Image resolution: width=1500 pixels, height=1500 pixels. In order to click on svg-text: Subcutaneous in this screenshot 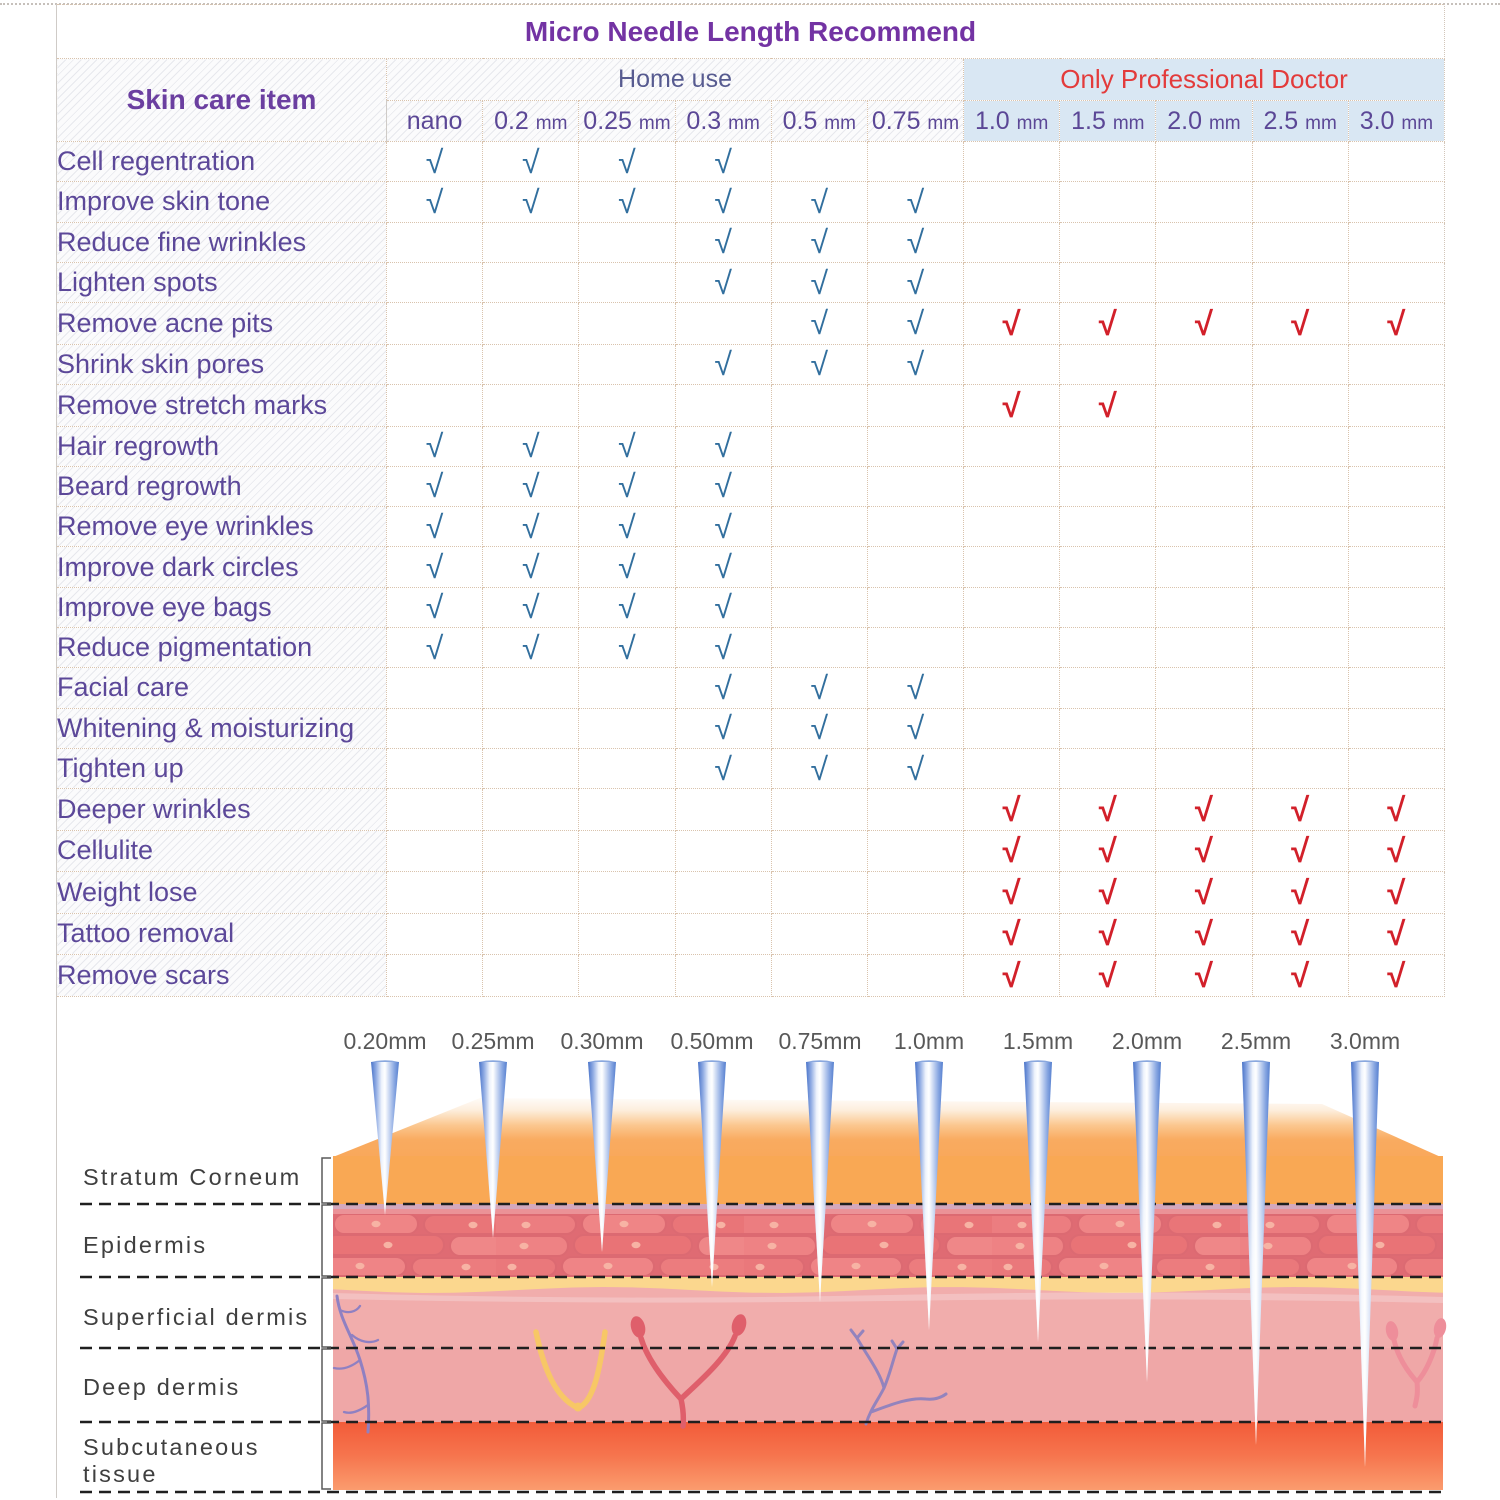, I will do `click(171, 1447)`.